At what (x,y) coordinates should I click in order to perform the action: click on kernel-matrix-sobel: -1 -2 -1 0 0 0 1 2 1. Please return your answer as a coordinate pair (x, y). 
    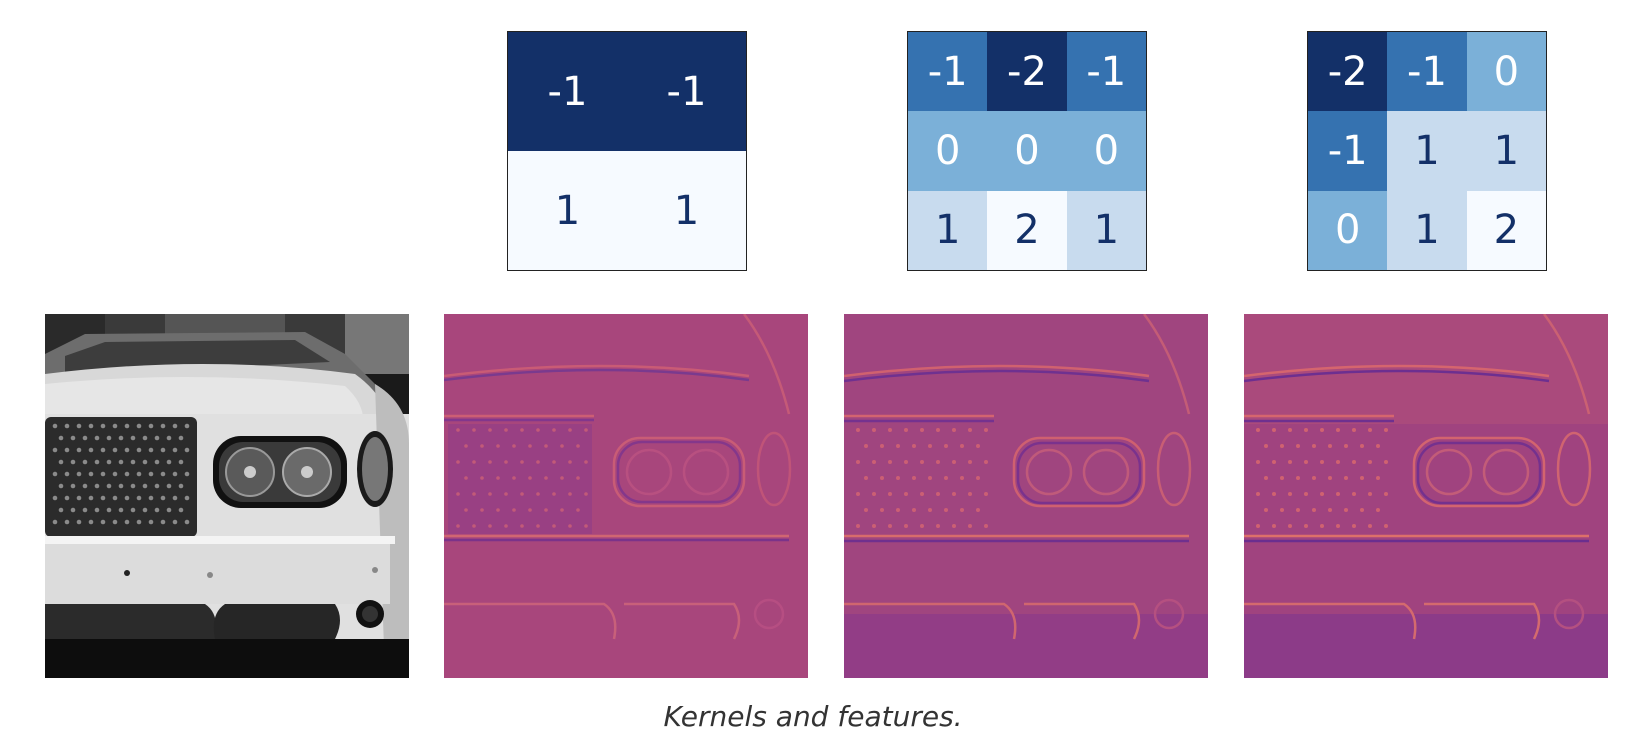
    Looking at the image, I should click on (1027, 151).